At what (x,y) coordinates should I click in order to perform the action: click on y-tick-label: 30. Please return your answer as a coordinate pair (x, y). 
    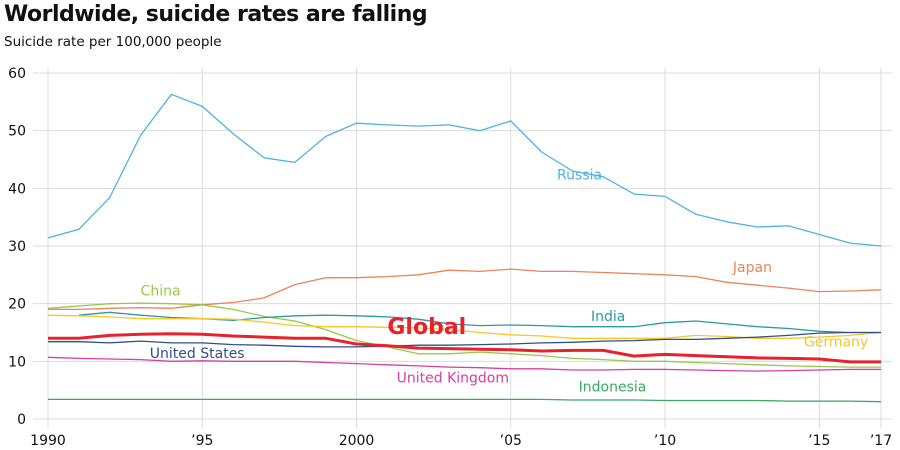
    Looking at the image, I should click on (17, 247).